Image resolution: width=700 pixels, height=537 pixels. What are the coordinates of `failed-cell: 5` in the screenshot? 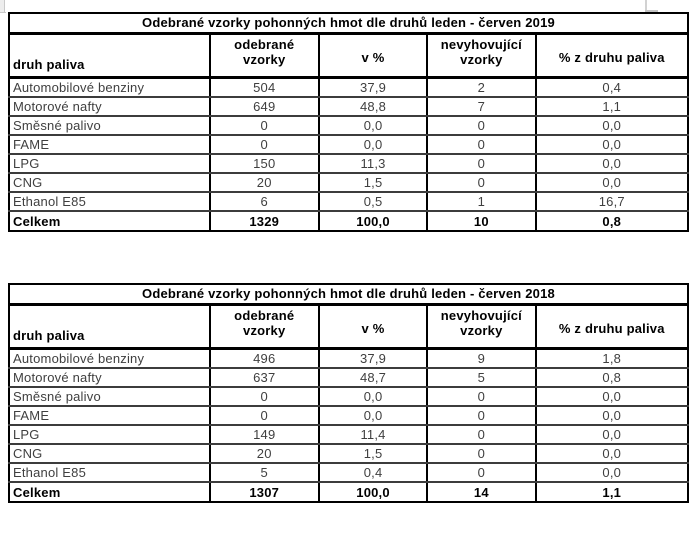 It's located at (482, 378).